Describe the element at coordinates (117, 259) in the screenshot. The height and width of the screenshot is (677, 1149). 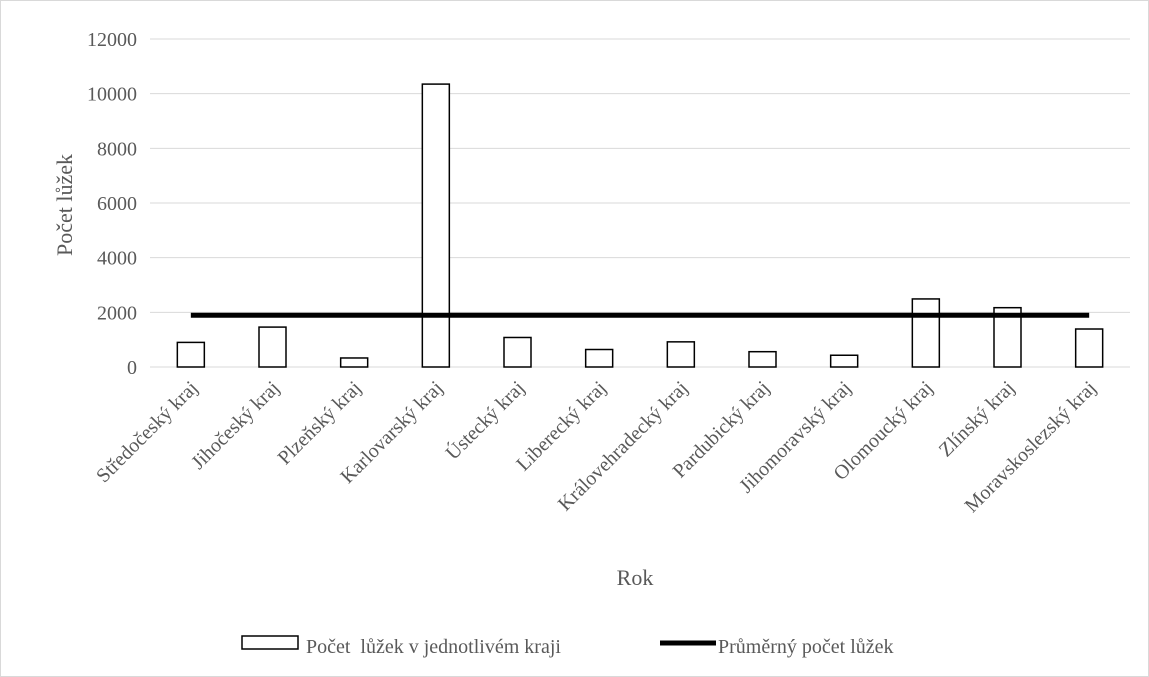
I see `y-tick-label: 4000` at that location.